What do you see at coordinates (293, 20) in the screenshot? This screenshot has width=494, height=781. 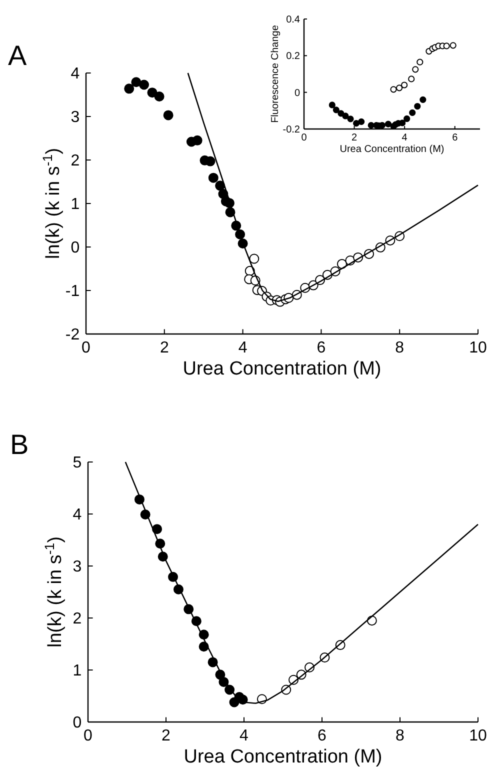 I see `y-tick-label: 0.4` at bounding box center [293, 20].